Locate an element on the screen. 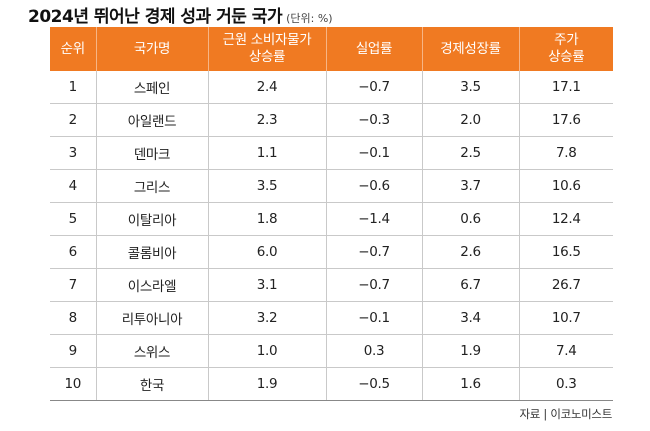 This screenshot has height=431, width=650. header-stock-line2: 상승률 is located at coordinates (566, 57).